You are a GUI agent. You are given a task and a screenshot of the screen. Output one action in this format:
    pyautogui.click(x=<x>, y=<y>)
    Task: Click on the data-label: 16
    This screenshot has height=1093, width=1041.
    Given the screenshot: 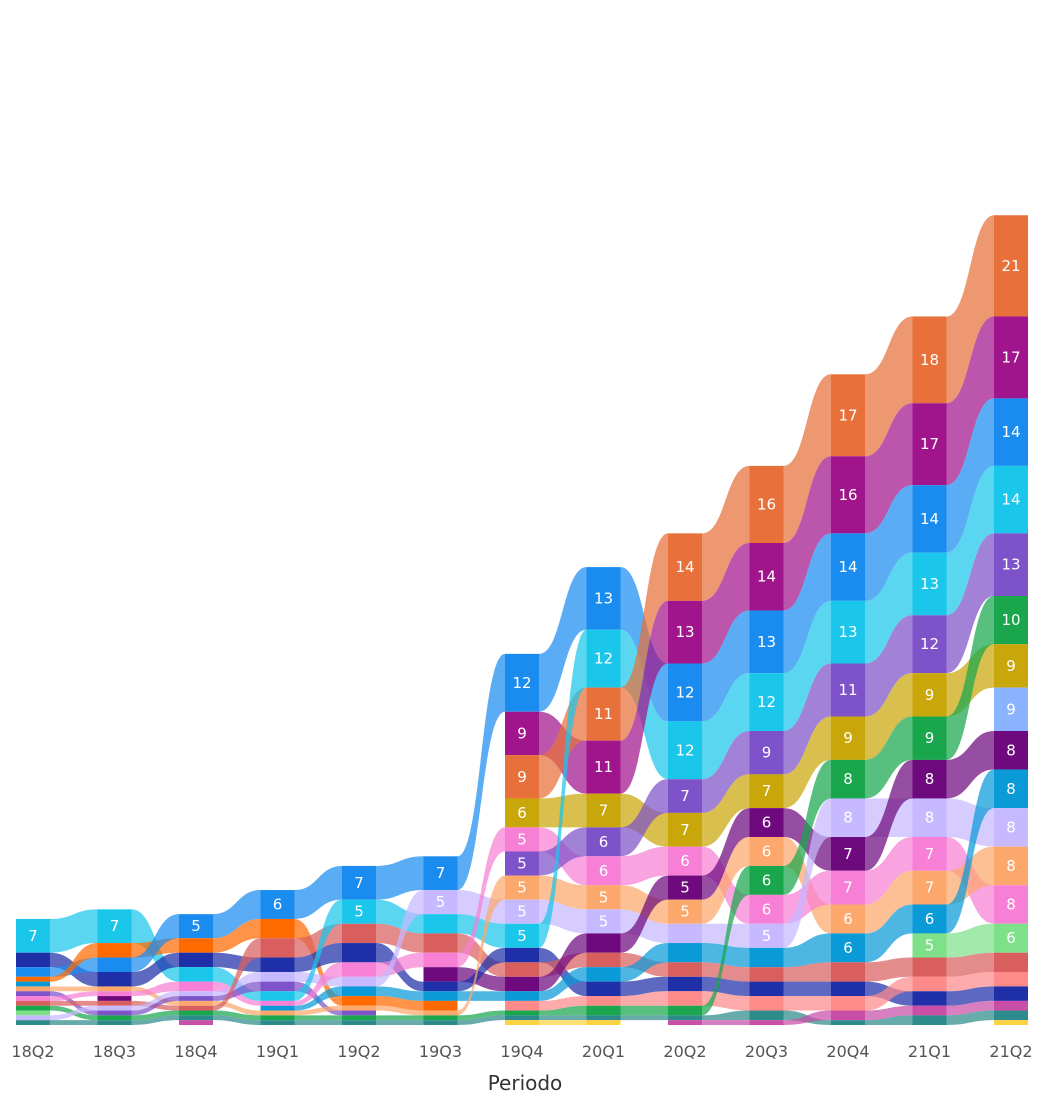 What is the action you would take?
    pyautogui.click(x=847, y=495)
    